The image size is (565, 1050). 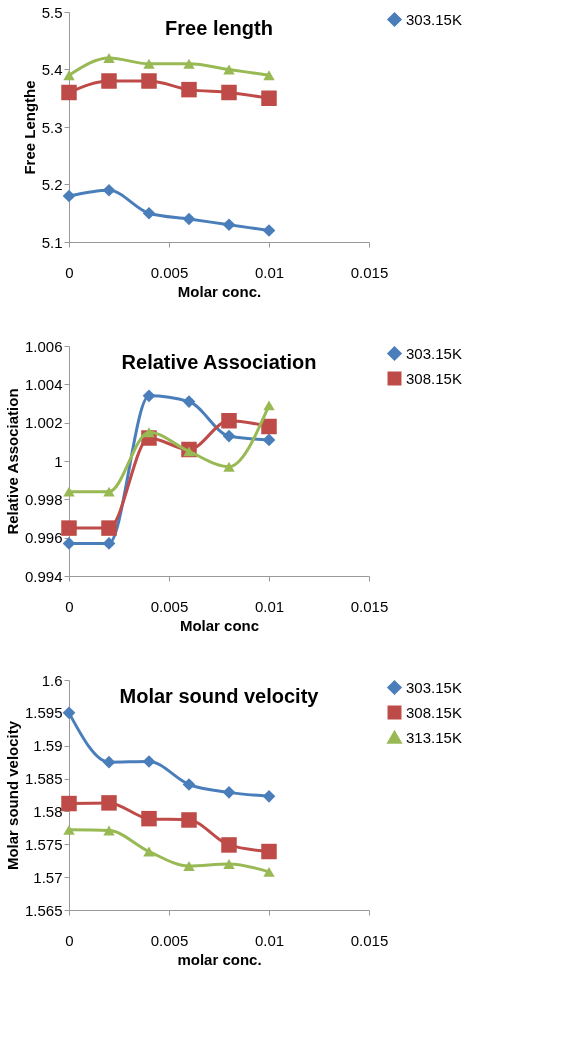 I want to click on y-tick-label: 1.58, so click(x=48, y=811).